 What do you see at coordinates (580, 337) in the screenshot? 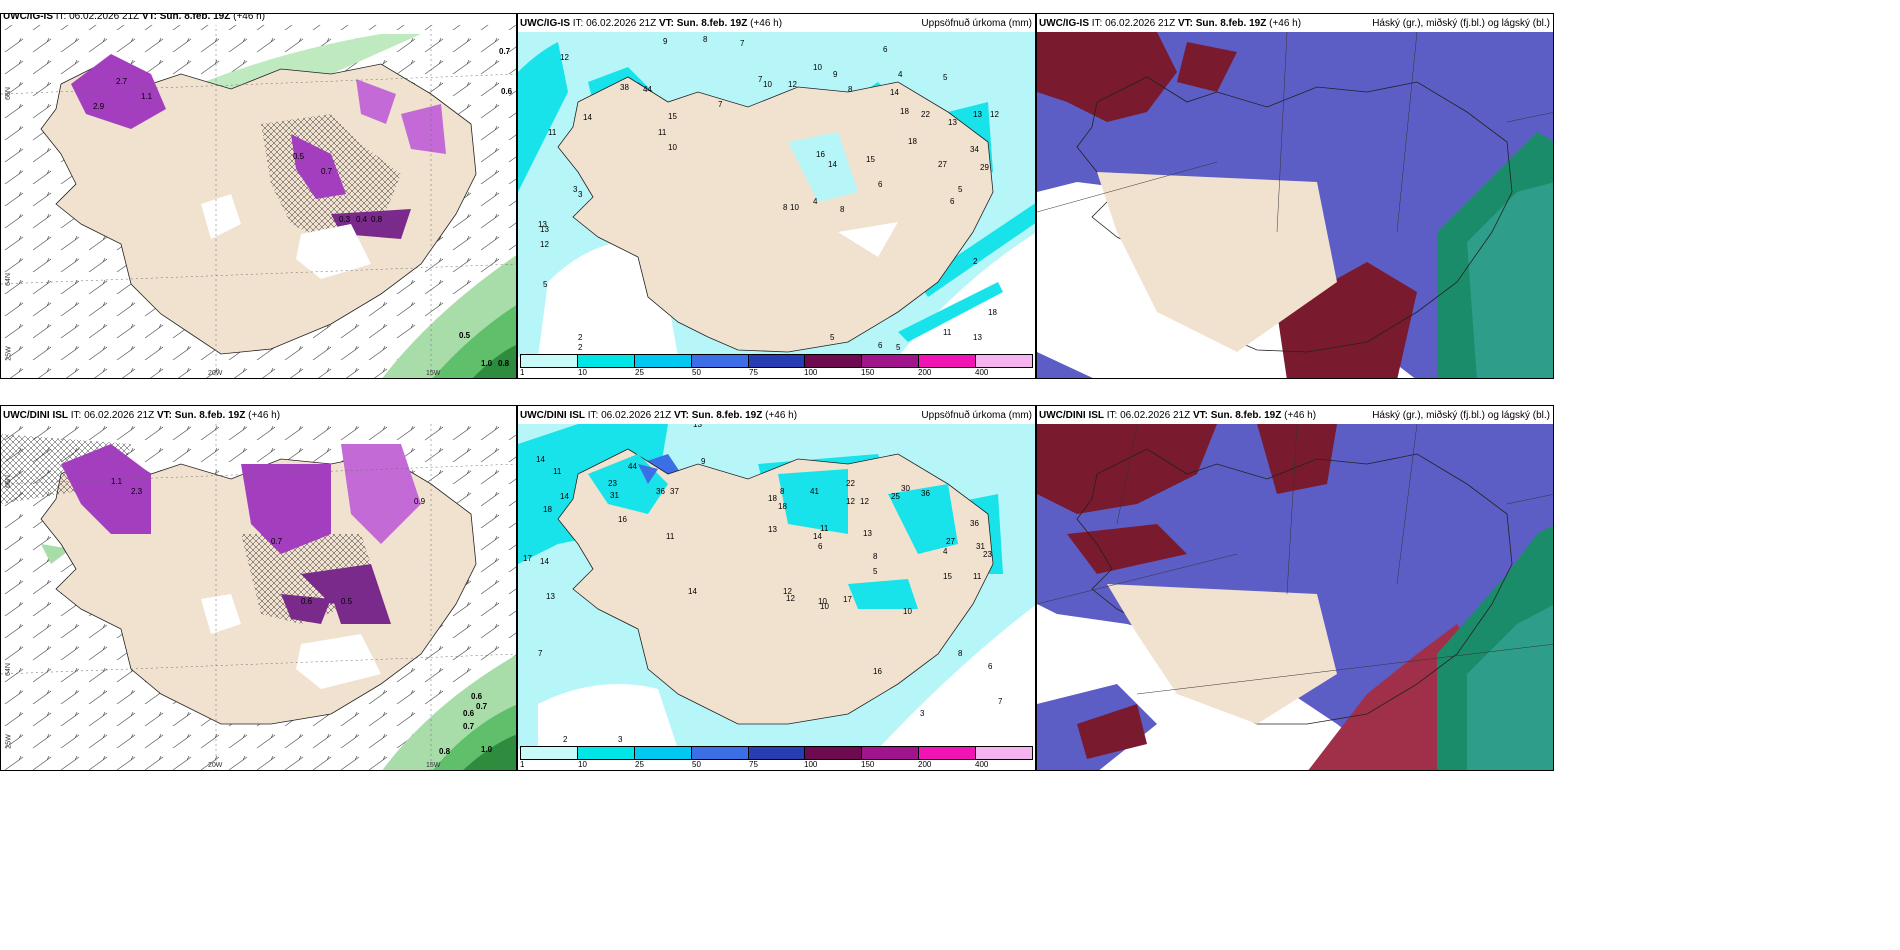
I see `value-label: 2` at bounding box center [580, 337].